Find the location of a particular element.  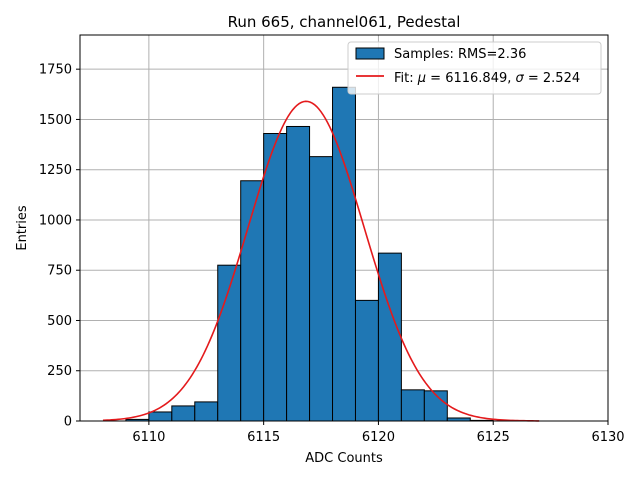

legend-swatch-samples is located at coordinates (370, 53).